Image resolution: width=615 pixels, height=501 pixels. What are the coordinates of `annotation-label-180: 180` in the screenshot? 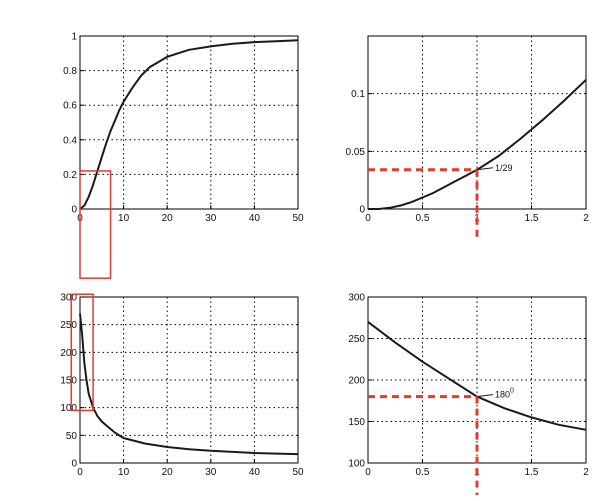 It's located at (502, 395).